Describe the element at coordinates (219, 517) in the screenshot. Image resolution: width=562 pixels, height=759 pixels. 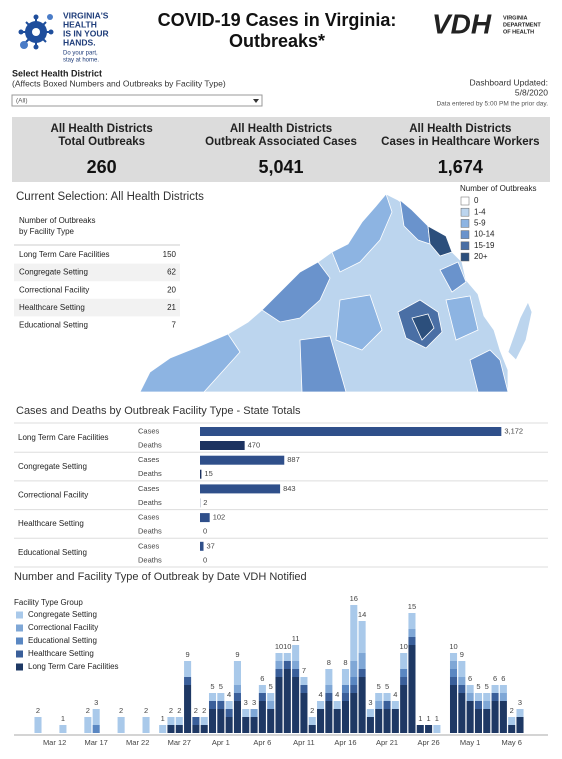
I see `value-label: 102` at that location.